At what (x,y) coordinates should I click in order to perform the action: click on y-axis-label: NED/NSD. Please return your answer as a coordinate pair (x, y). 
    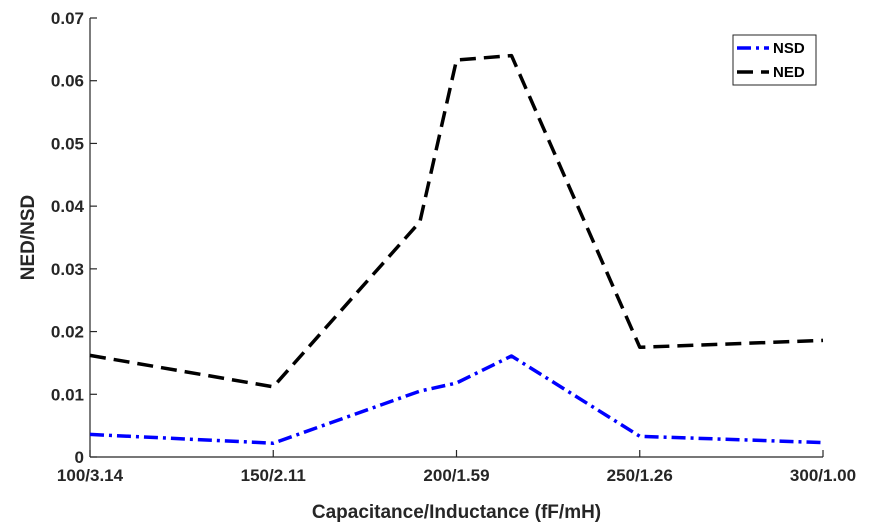
    Looking at the image, I should click on (28, 238).